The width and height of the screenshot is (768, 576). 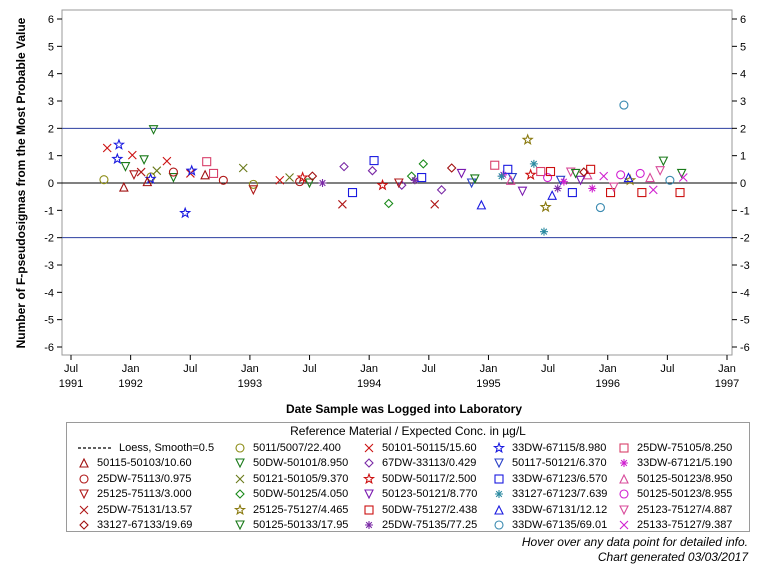 I want to click on legend-item: 25DW-75113/0.975, so click(x=153, y=479).